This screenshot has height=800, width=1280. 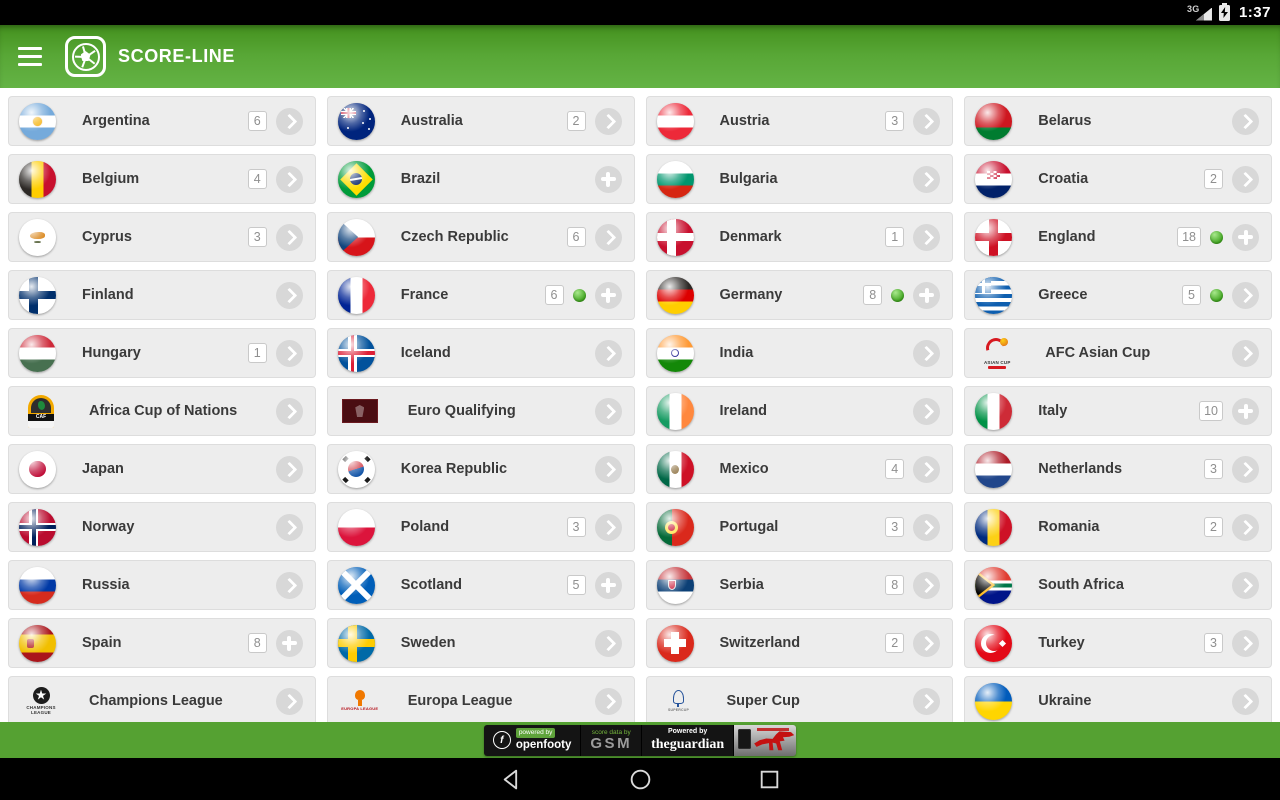 I want to click on country-card-ireland: Ireland, so click(x=799, y=411).